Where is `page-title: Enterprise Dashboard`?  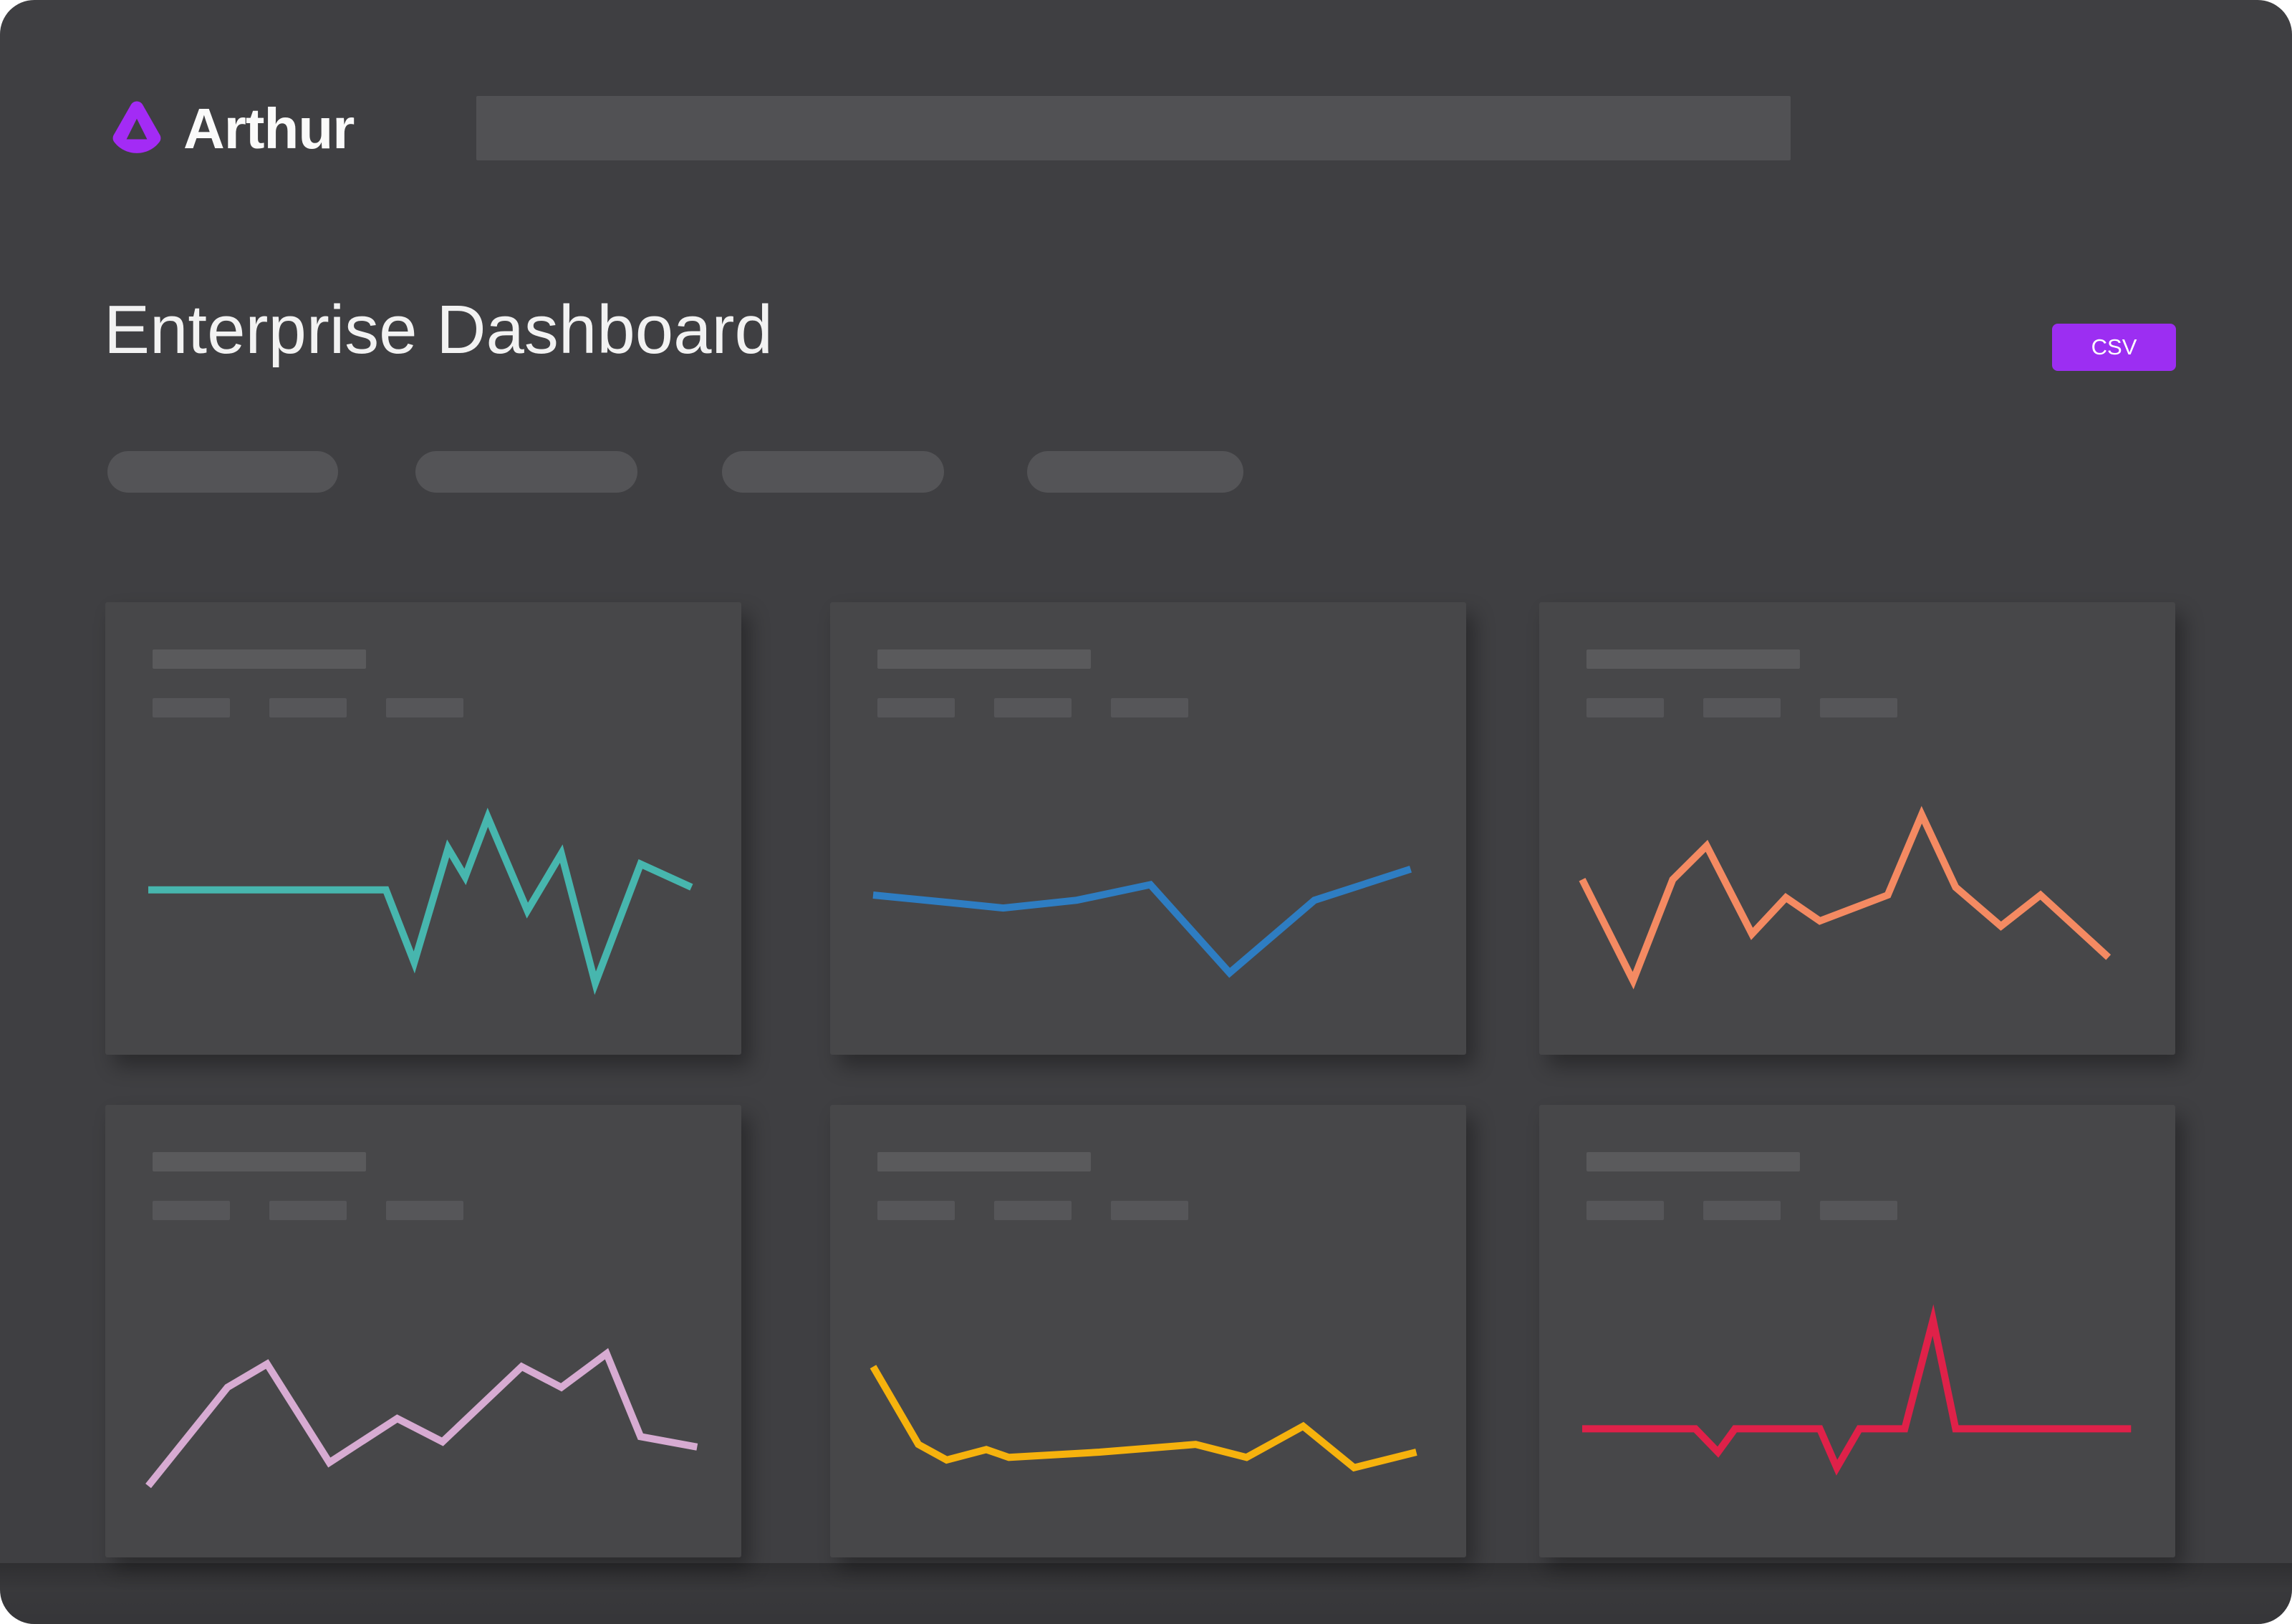
page-title: Enterprise Dashboard is located at coordinates (438, 329).